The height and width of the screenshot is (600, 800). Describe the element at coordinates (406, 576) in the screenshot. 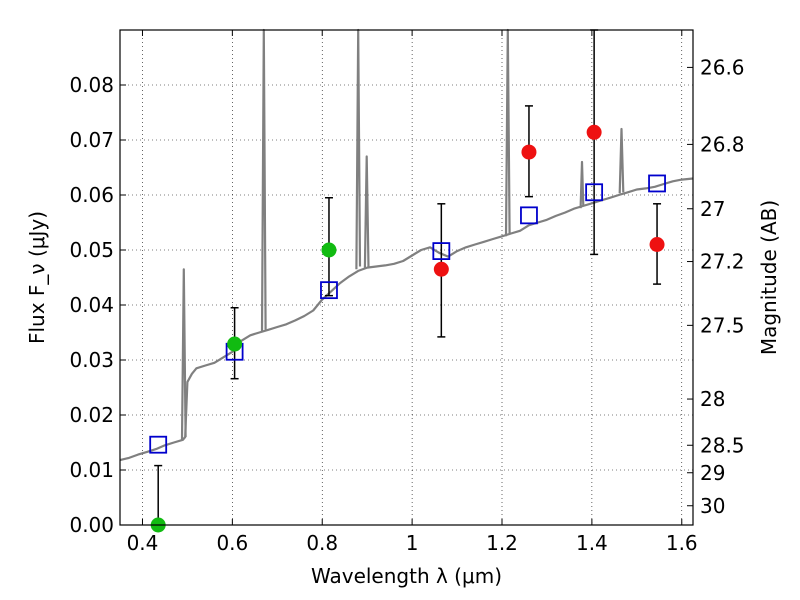

I see `x-axis-label: Wavelength λ (μm)` at that location.